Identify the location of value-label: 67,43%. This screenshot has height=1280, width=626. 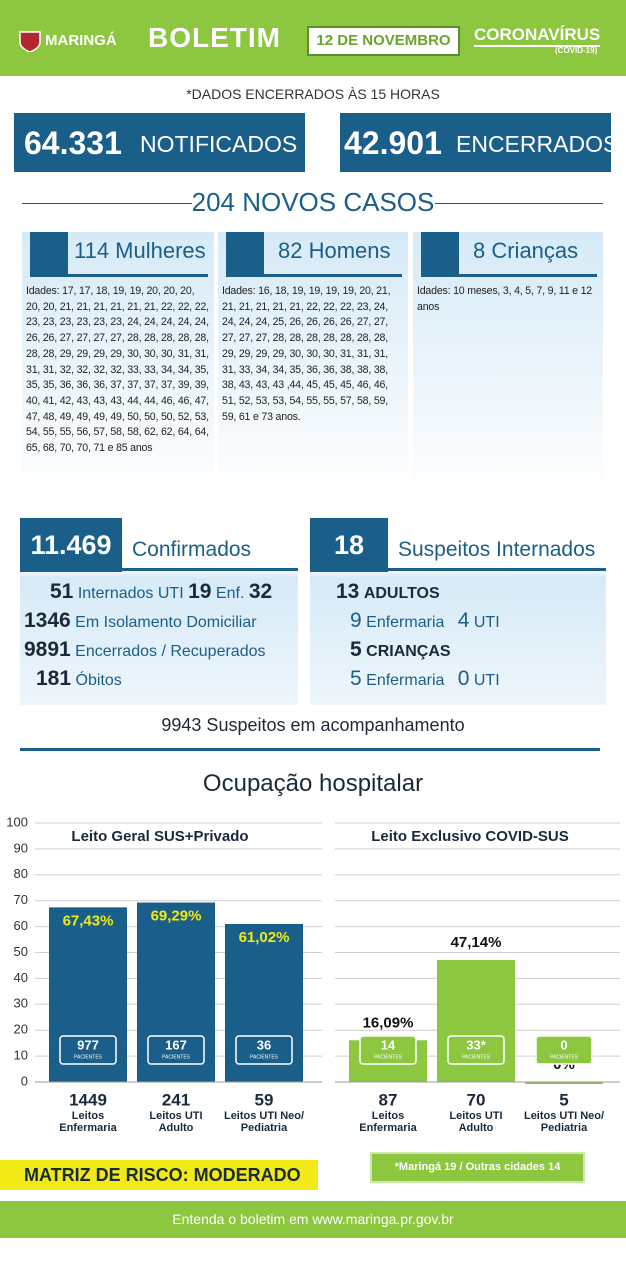
(88, 920).